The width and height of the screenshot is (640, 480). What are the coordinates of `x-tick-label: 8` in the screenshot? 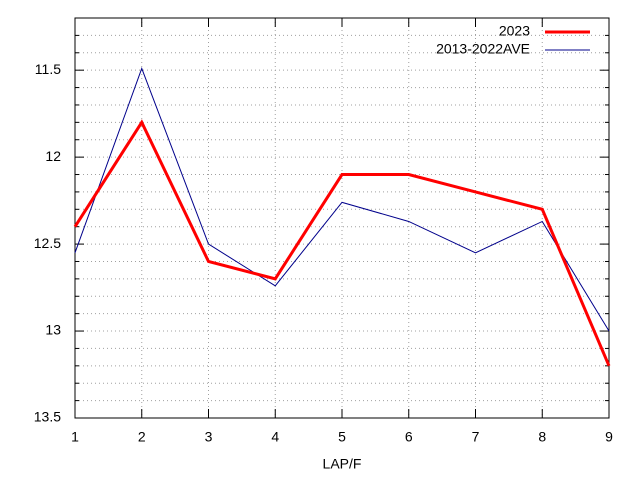 It's located at (542, 437).